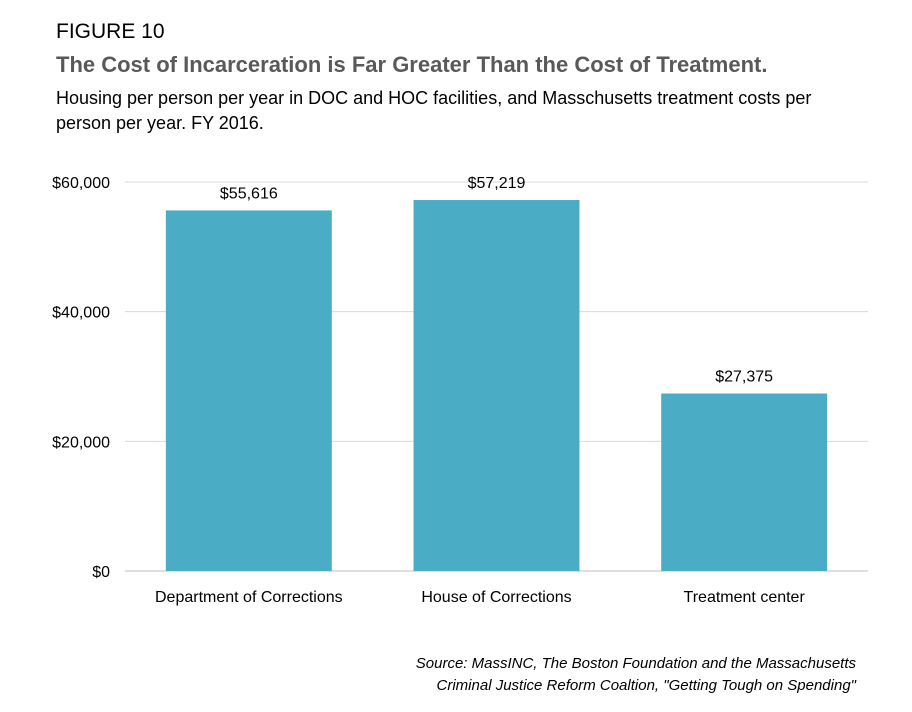 The width and height of the screenshot is (912, 712). What do you see at coordinates (81, 183) in the screenshot?
I see `y-tick-label: $60,000` at bounding box center [81, 183].